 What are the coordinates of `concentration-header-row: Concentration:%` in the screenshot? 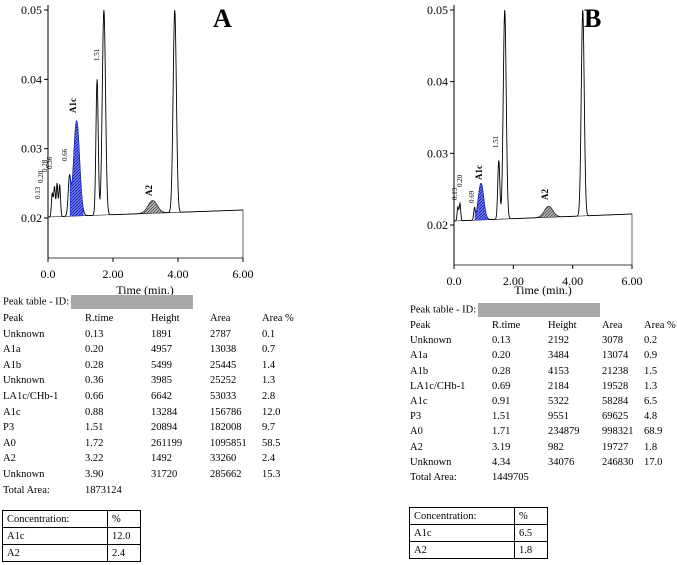 It's located at (71, 519).